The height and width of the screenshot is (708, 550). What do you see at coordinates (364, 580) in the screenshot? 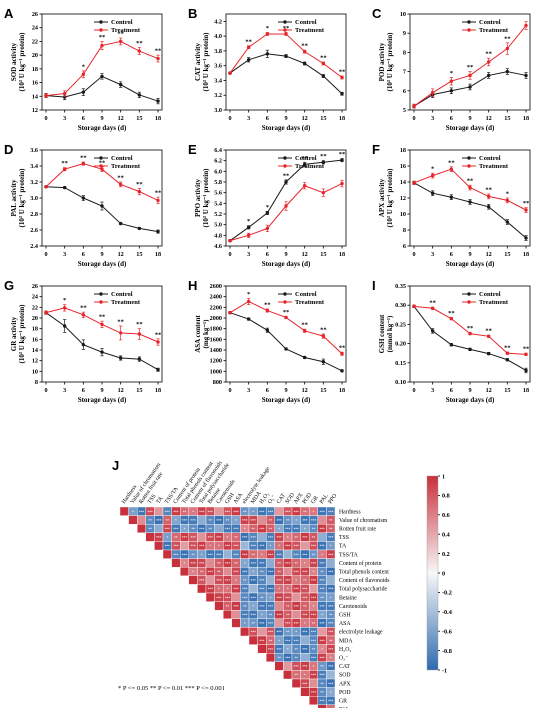
I see `row-label: Content of flavonoids` at bounding box center [364, 580].